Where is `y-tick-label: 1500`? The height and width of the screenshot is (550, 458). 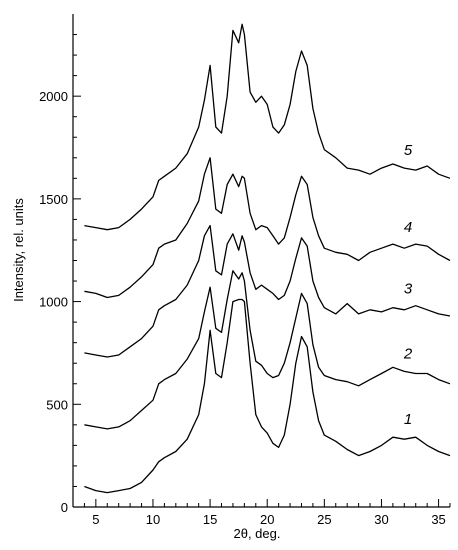
y-tick-label: 1500 is located at coordinates (53, 199).